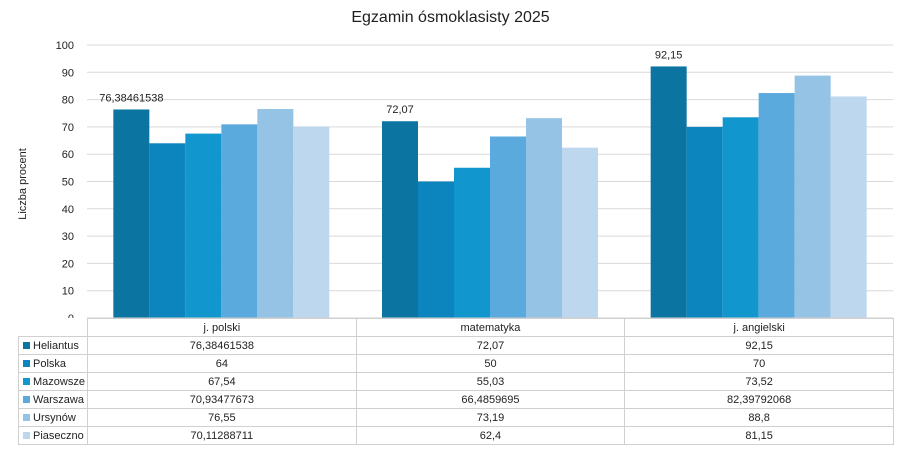  What do you see at coordinates (222, 399) in the screenshot?
I see `table-cell: 70,93477673` at bounding box center [222, 399].